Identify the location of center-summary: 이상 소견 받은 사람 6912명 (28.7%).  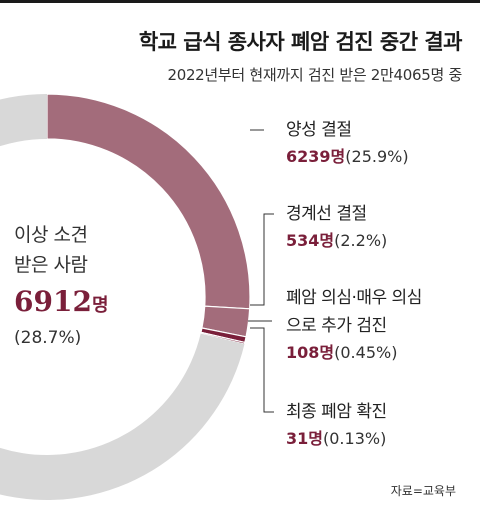
(74, 285).